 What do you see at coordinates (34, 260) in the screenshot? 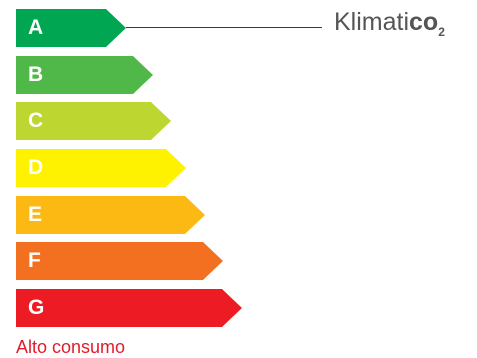
I see `rating-label-f: F` at bounding box center [34, 260].